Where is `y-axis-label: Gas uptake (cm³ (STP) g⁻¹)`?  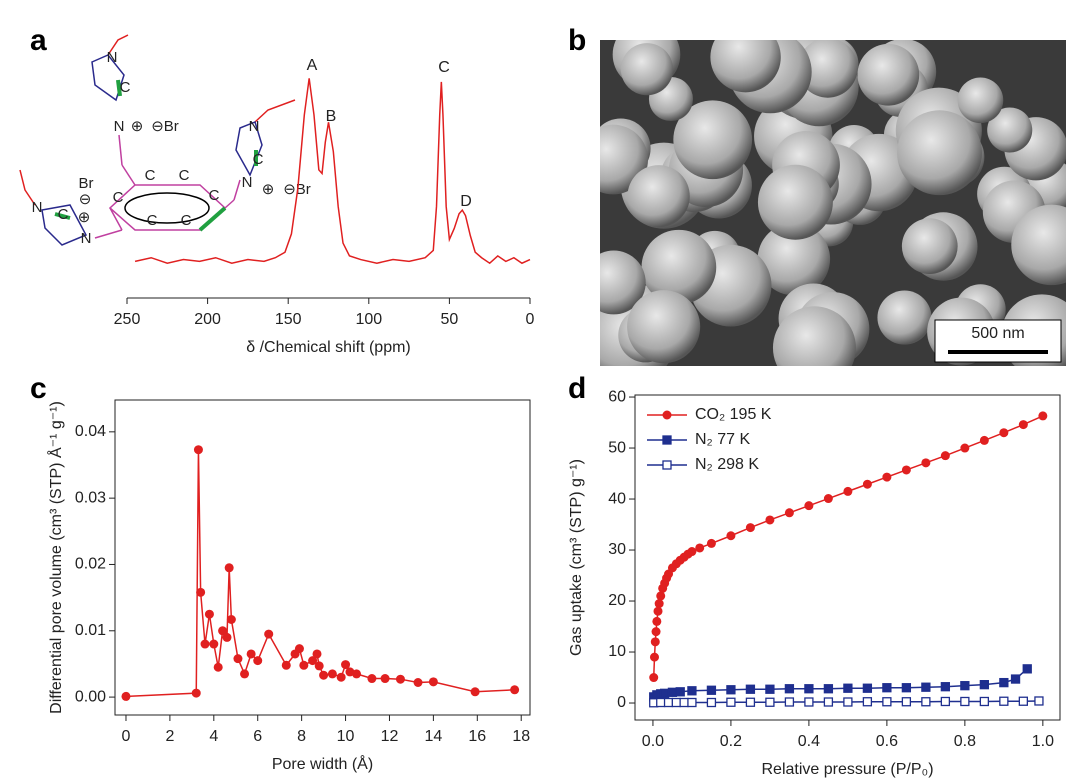 y-axis-label: Gas uptake (cm³ (STP) g⁻¹) is located at coordinates (576, 557).